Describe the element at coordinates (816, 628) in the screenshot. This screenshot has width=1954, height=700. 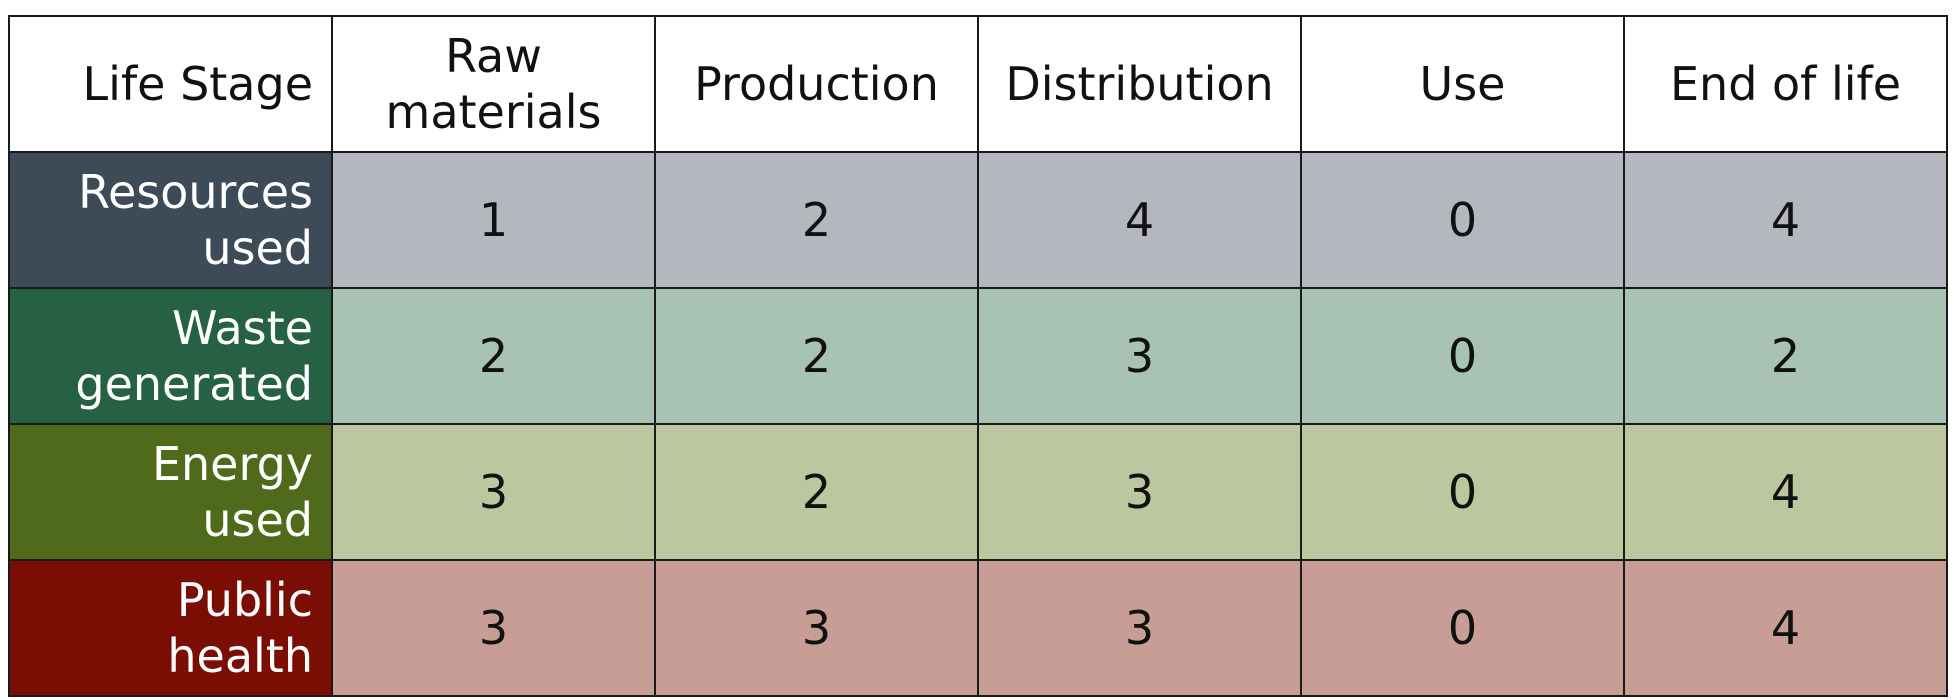
I see `cell-health-production: 3` at that location.